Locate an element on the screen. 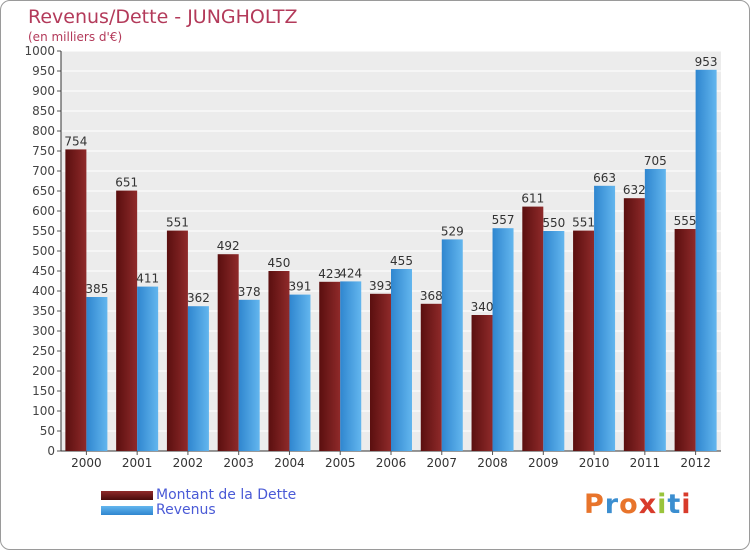 The width and height of the screenshot is (750, 550). data-label: 385 is located at coordinates (96, 289).